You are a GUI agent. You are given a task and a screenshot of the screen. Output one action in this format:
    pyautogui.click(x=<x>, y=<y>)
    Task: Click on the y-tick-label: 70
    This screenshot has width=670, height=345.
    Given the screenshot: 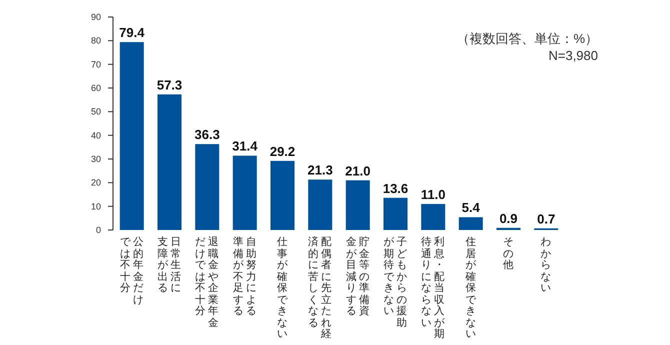 What is the action you would take?
    pyautogui.click(x=95, y=64)
    